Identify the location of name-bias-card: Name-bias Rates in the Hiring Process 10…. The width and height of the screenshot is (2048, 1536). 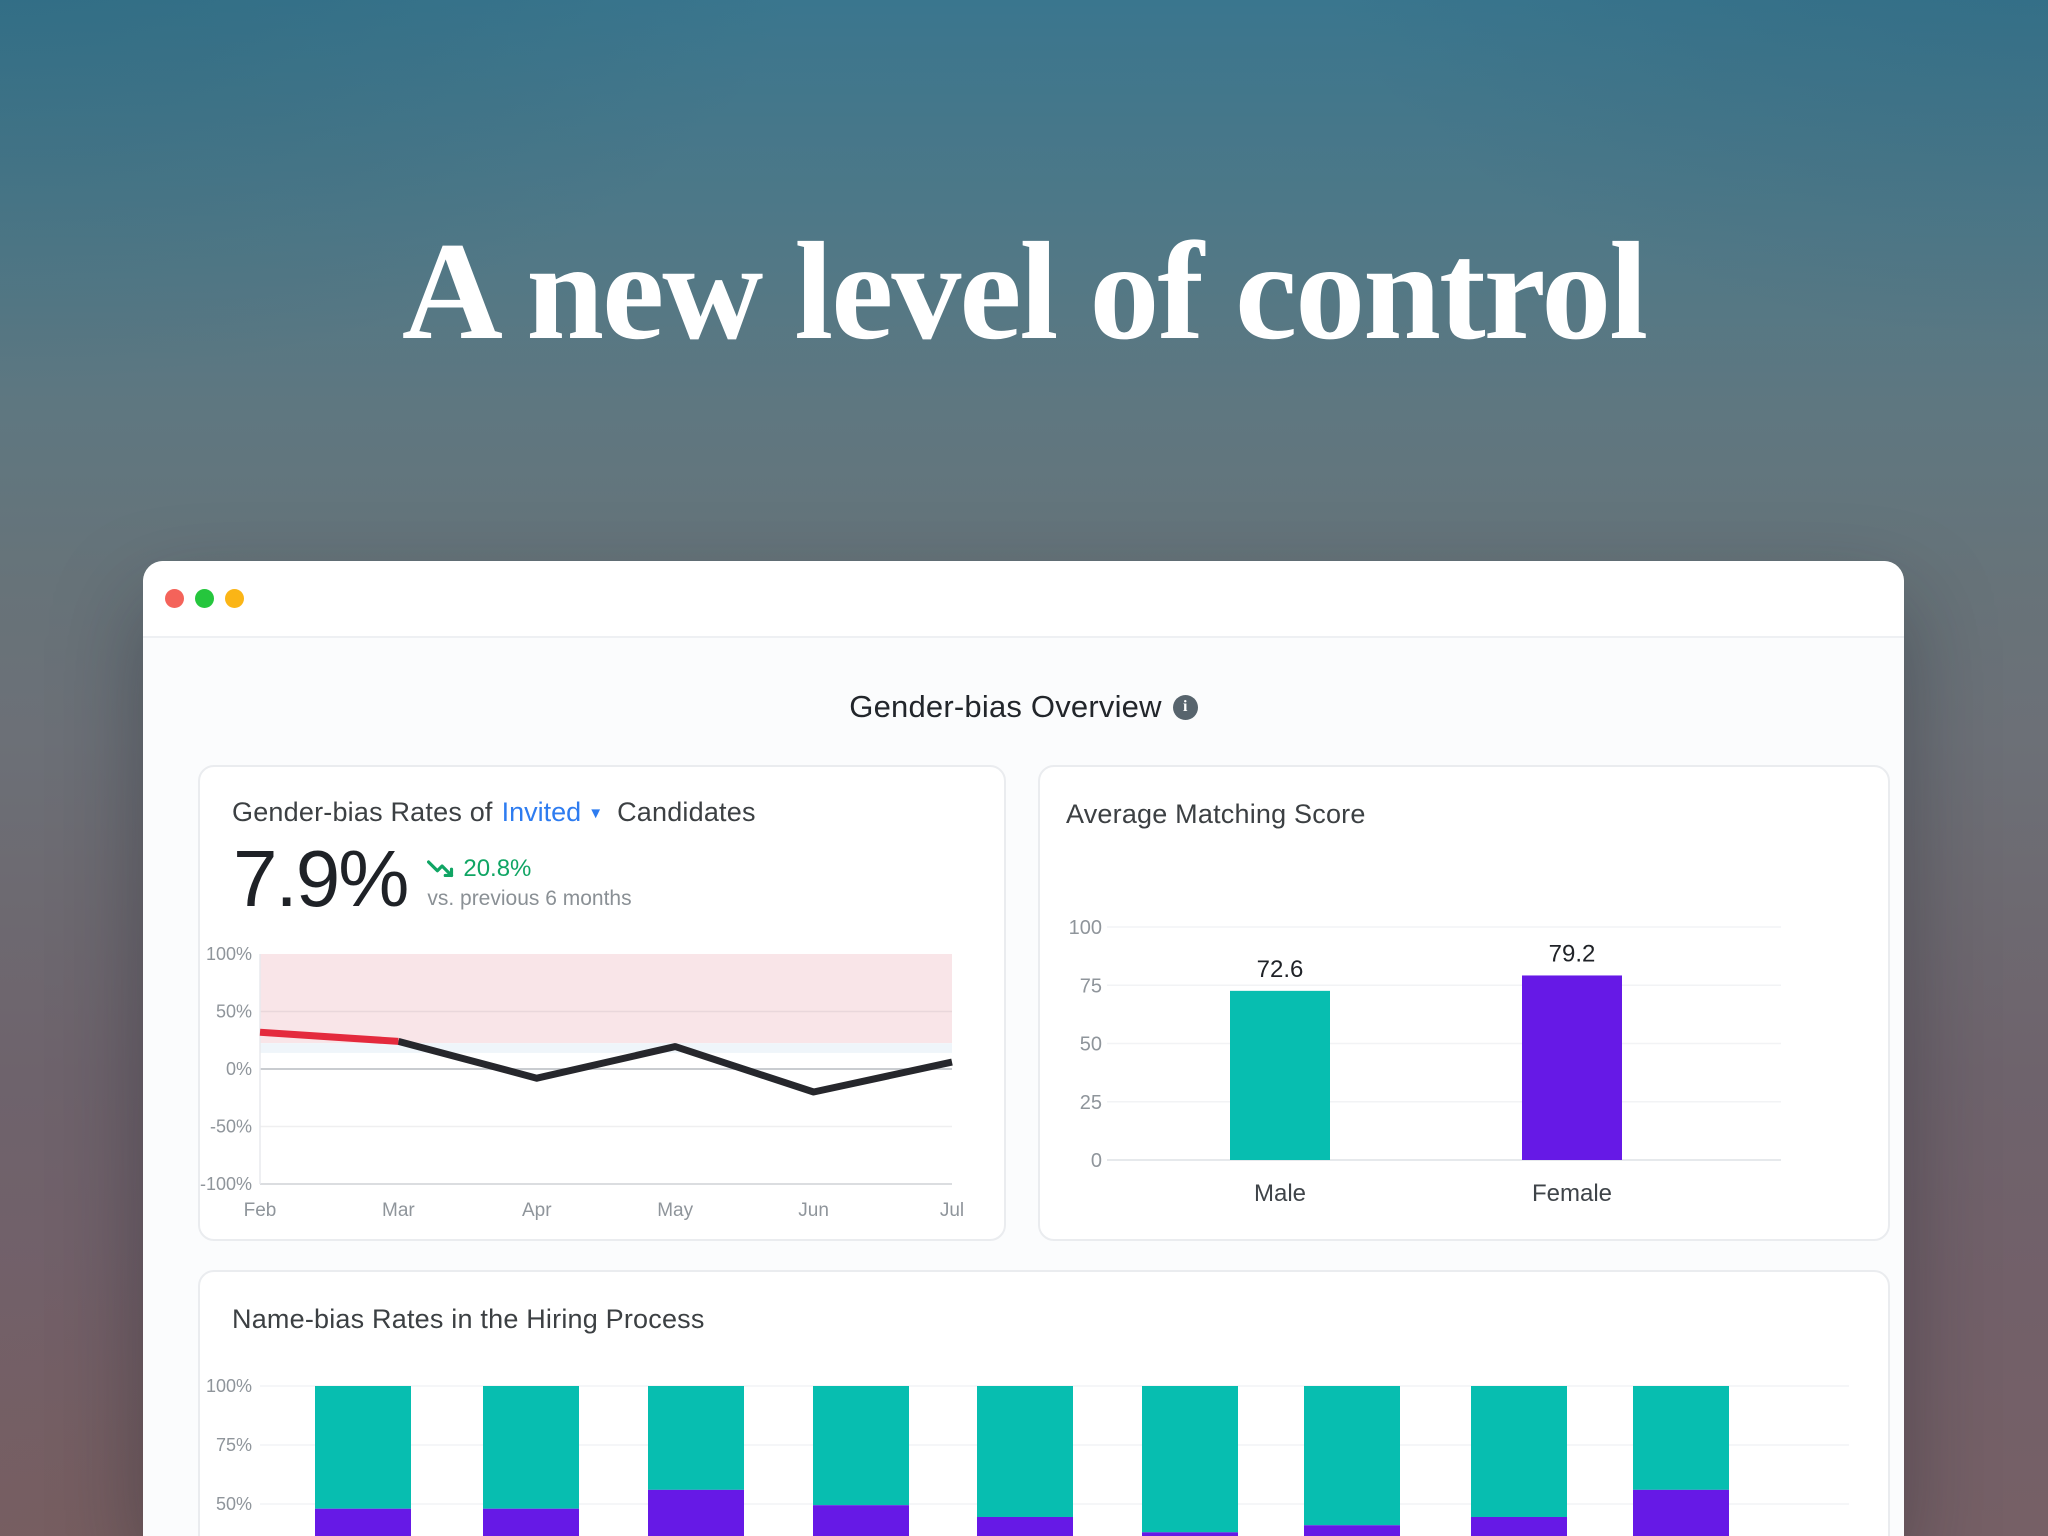
(1044, 1403).